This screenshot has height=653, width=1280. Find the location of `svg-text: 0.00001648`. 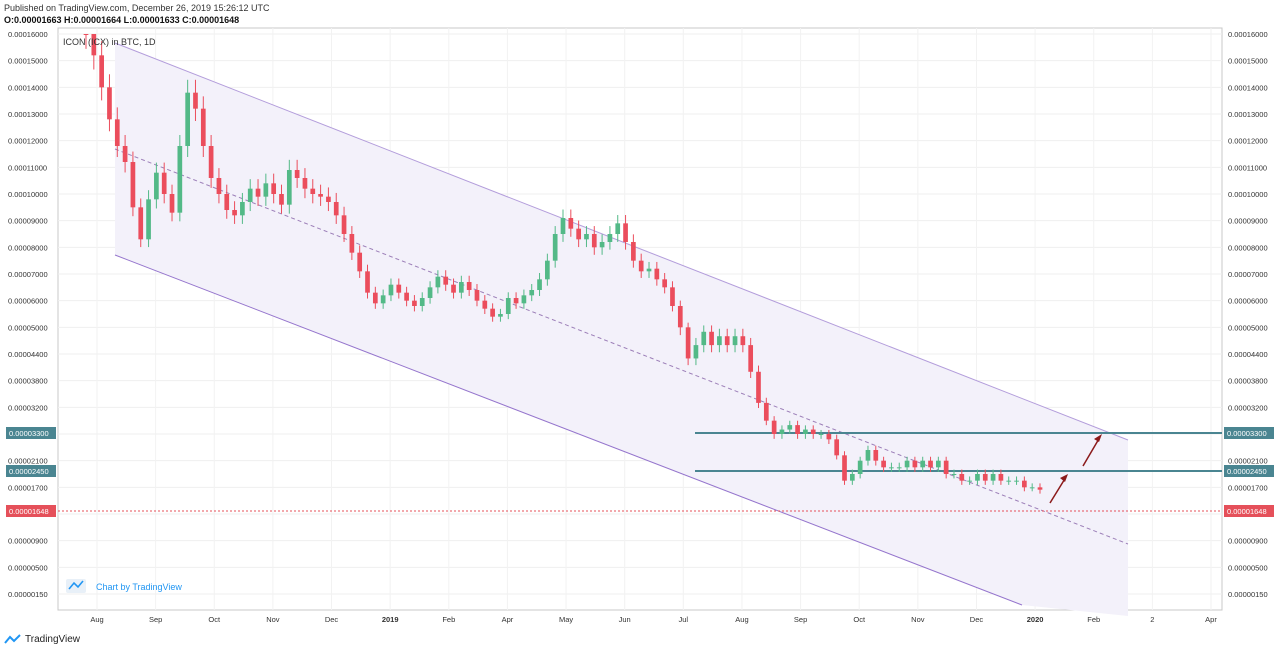

svg-text: 0.00001648 is located at coordinates (29, 511).